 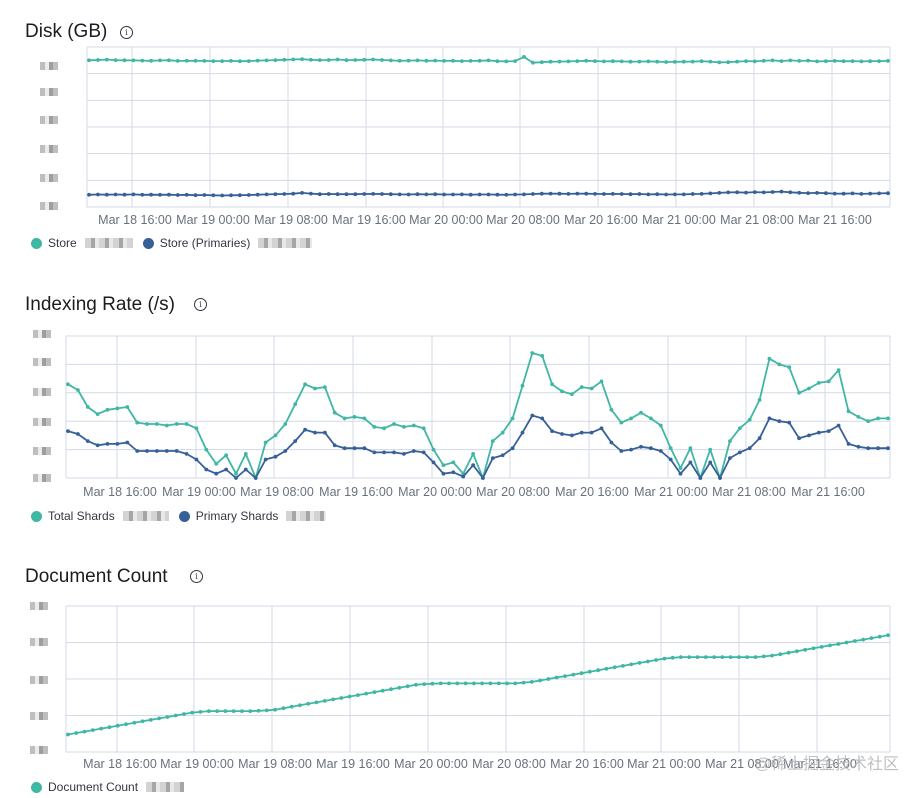 What do you see at coordinates (252, 516) in the screenshot?
I see `legend-item-primary-shards: Primary Shards` at bounding box center [252, 516].